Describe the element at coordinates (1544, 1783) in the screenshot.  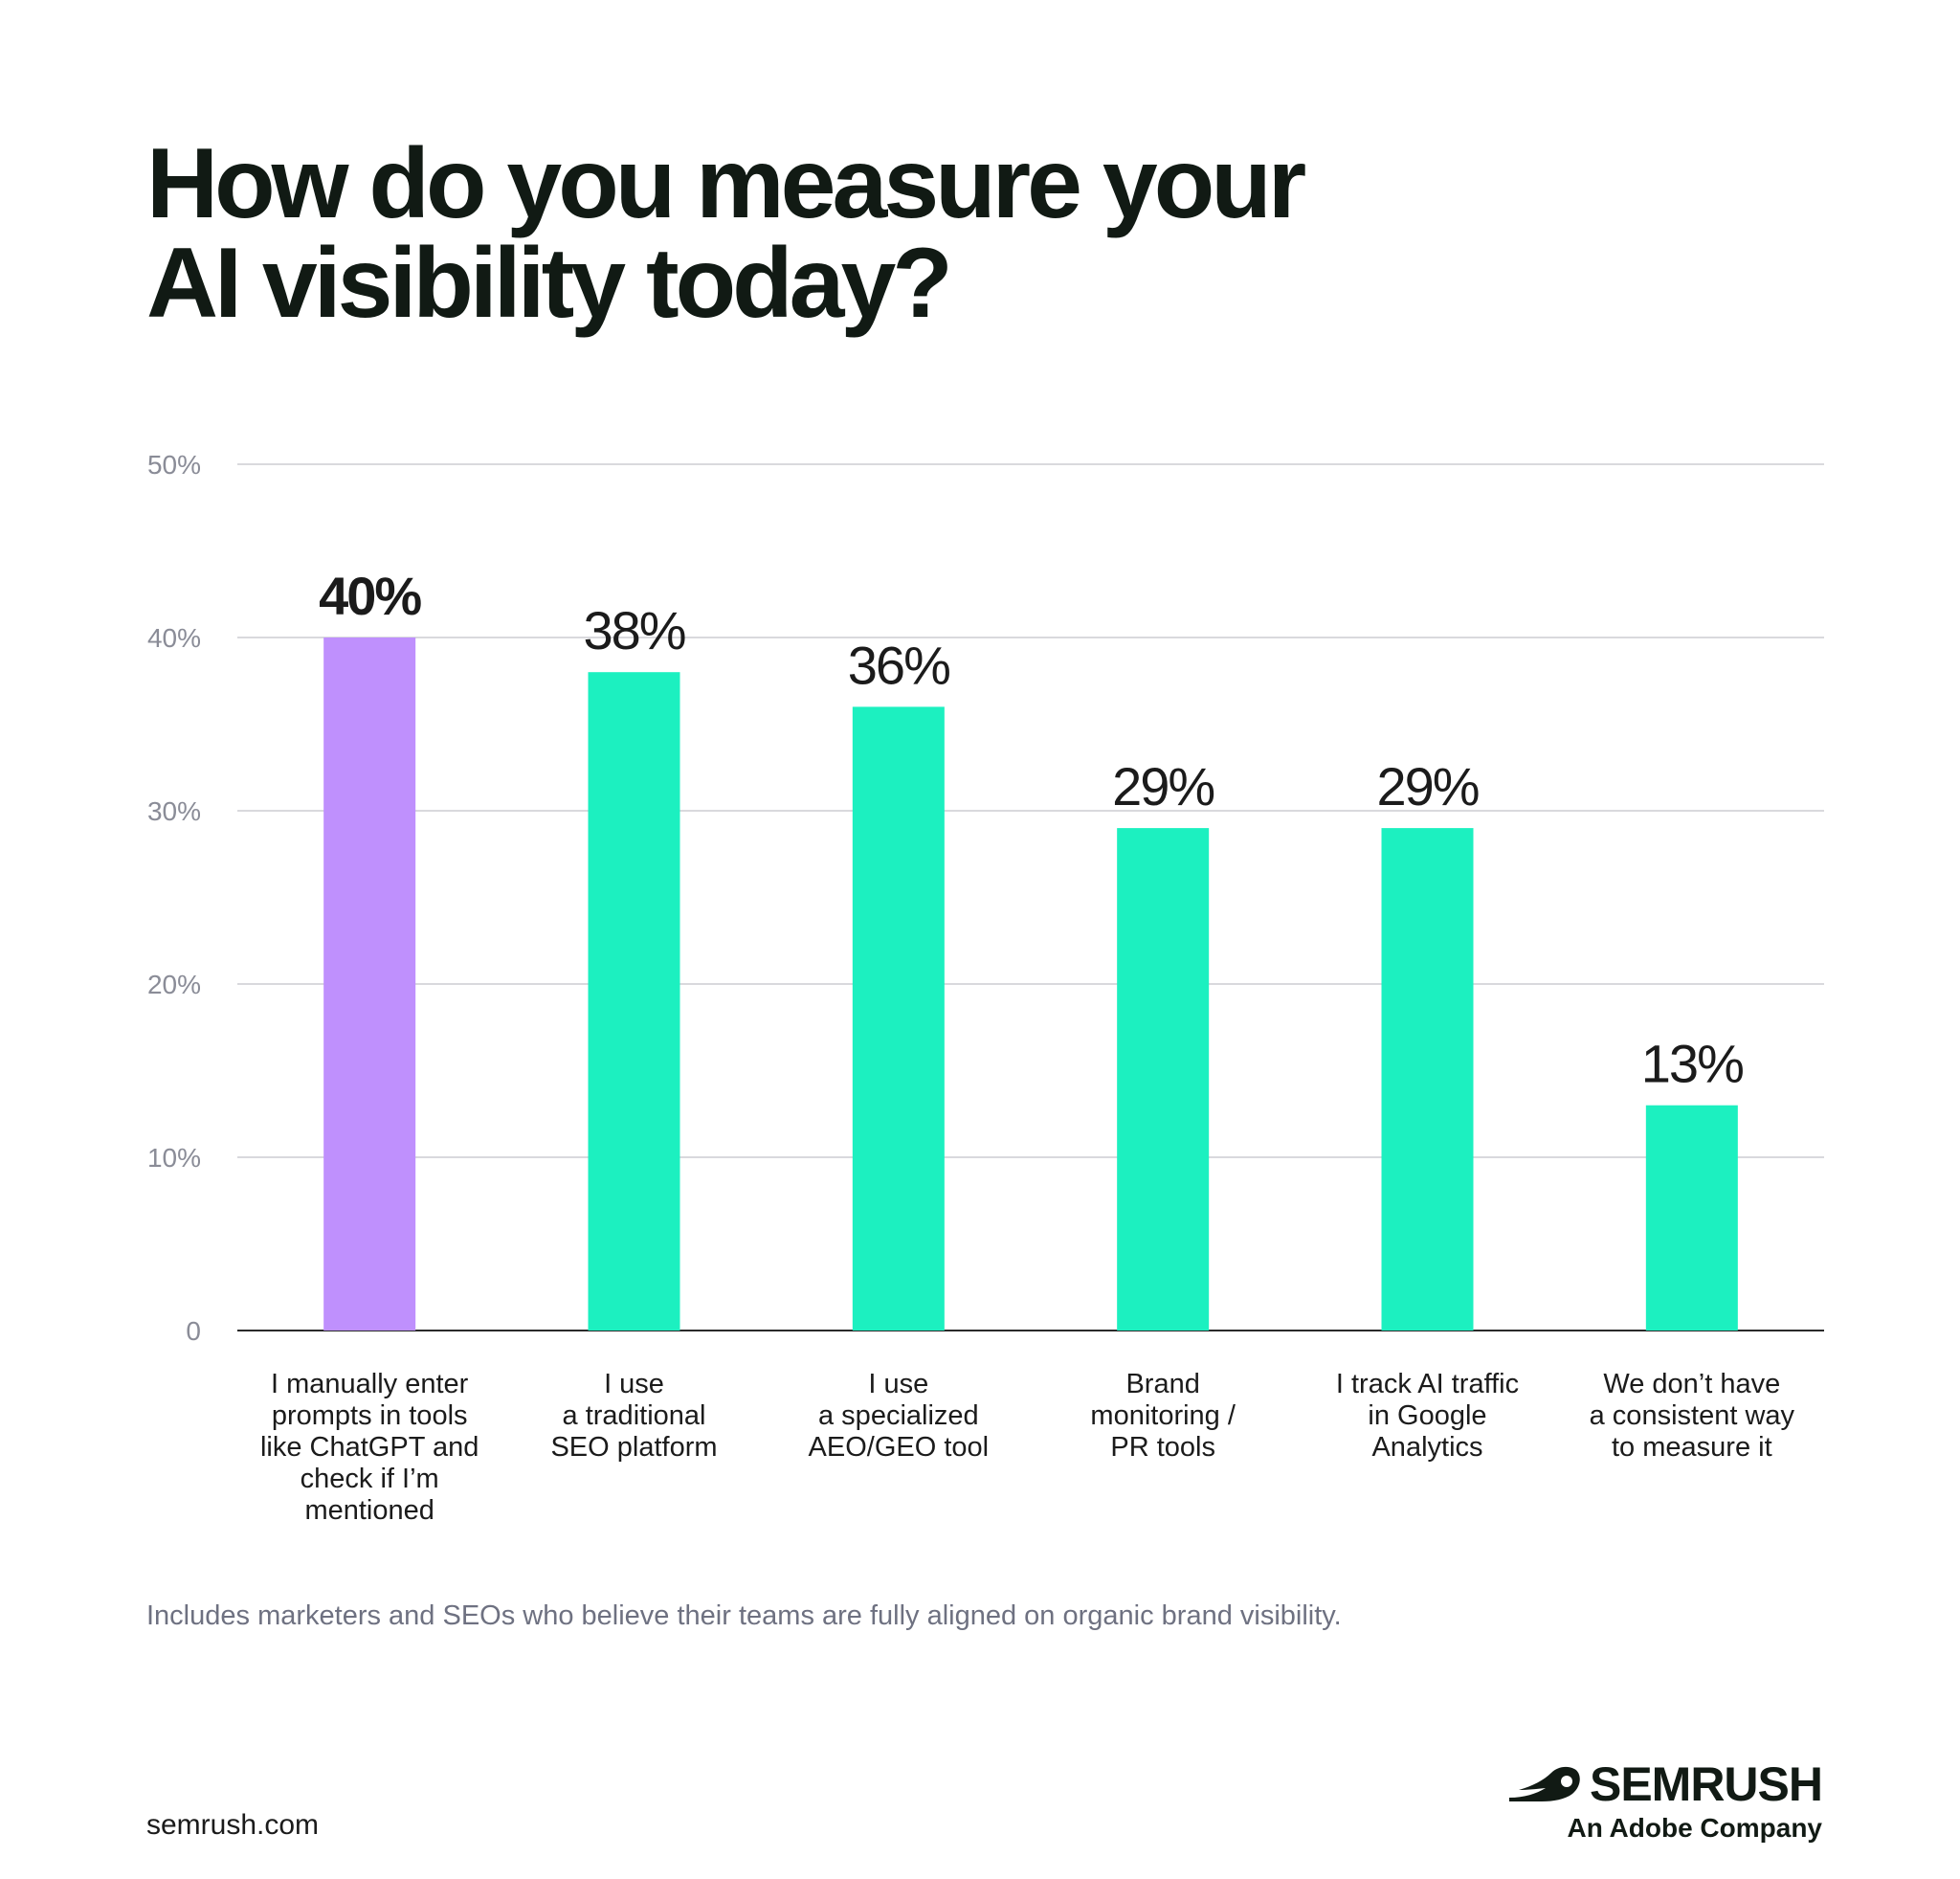
I see `semrush-fire-icon` at that location.